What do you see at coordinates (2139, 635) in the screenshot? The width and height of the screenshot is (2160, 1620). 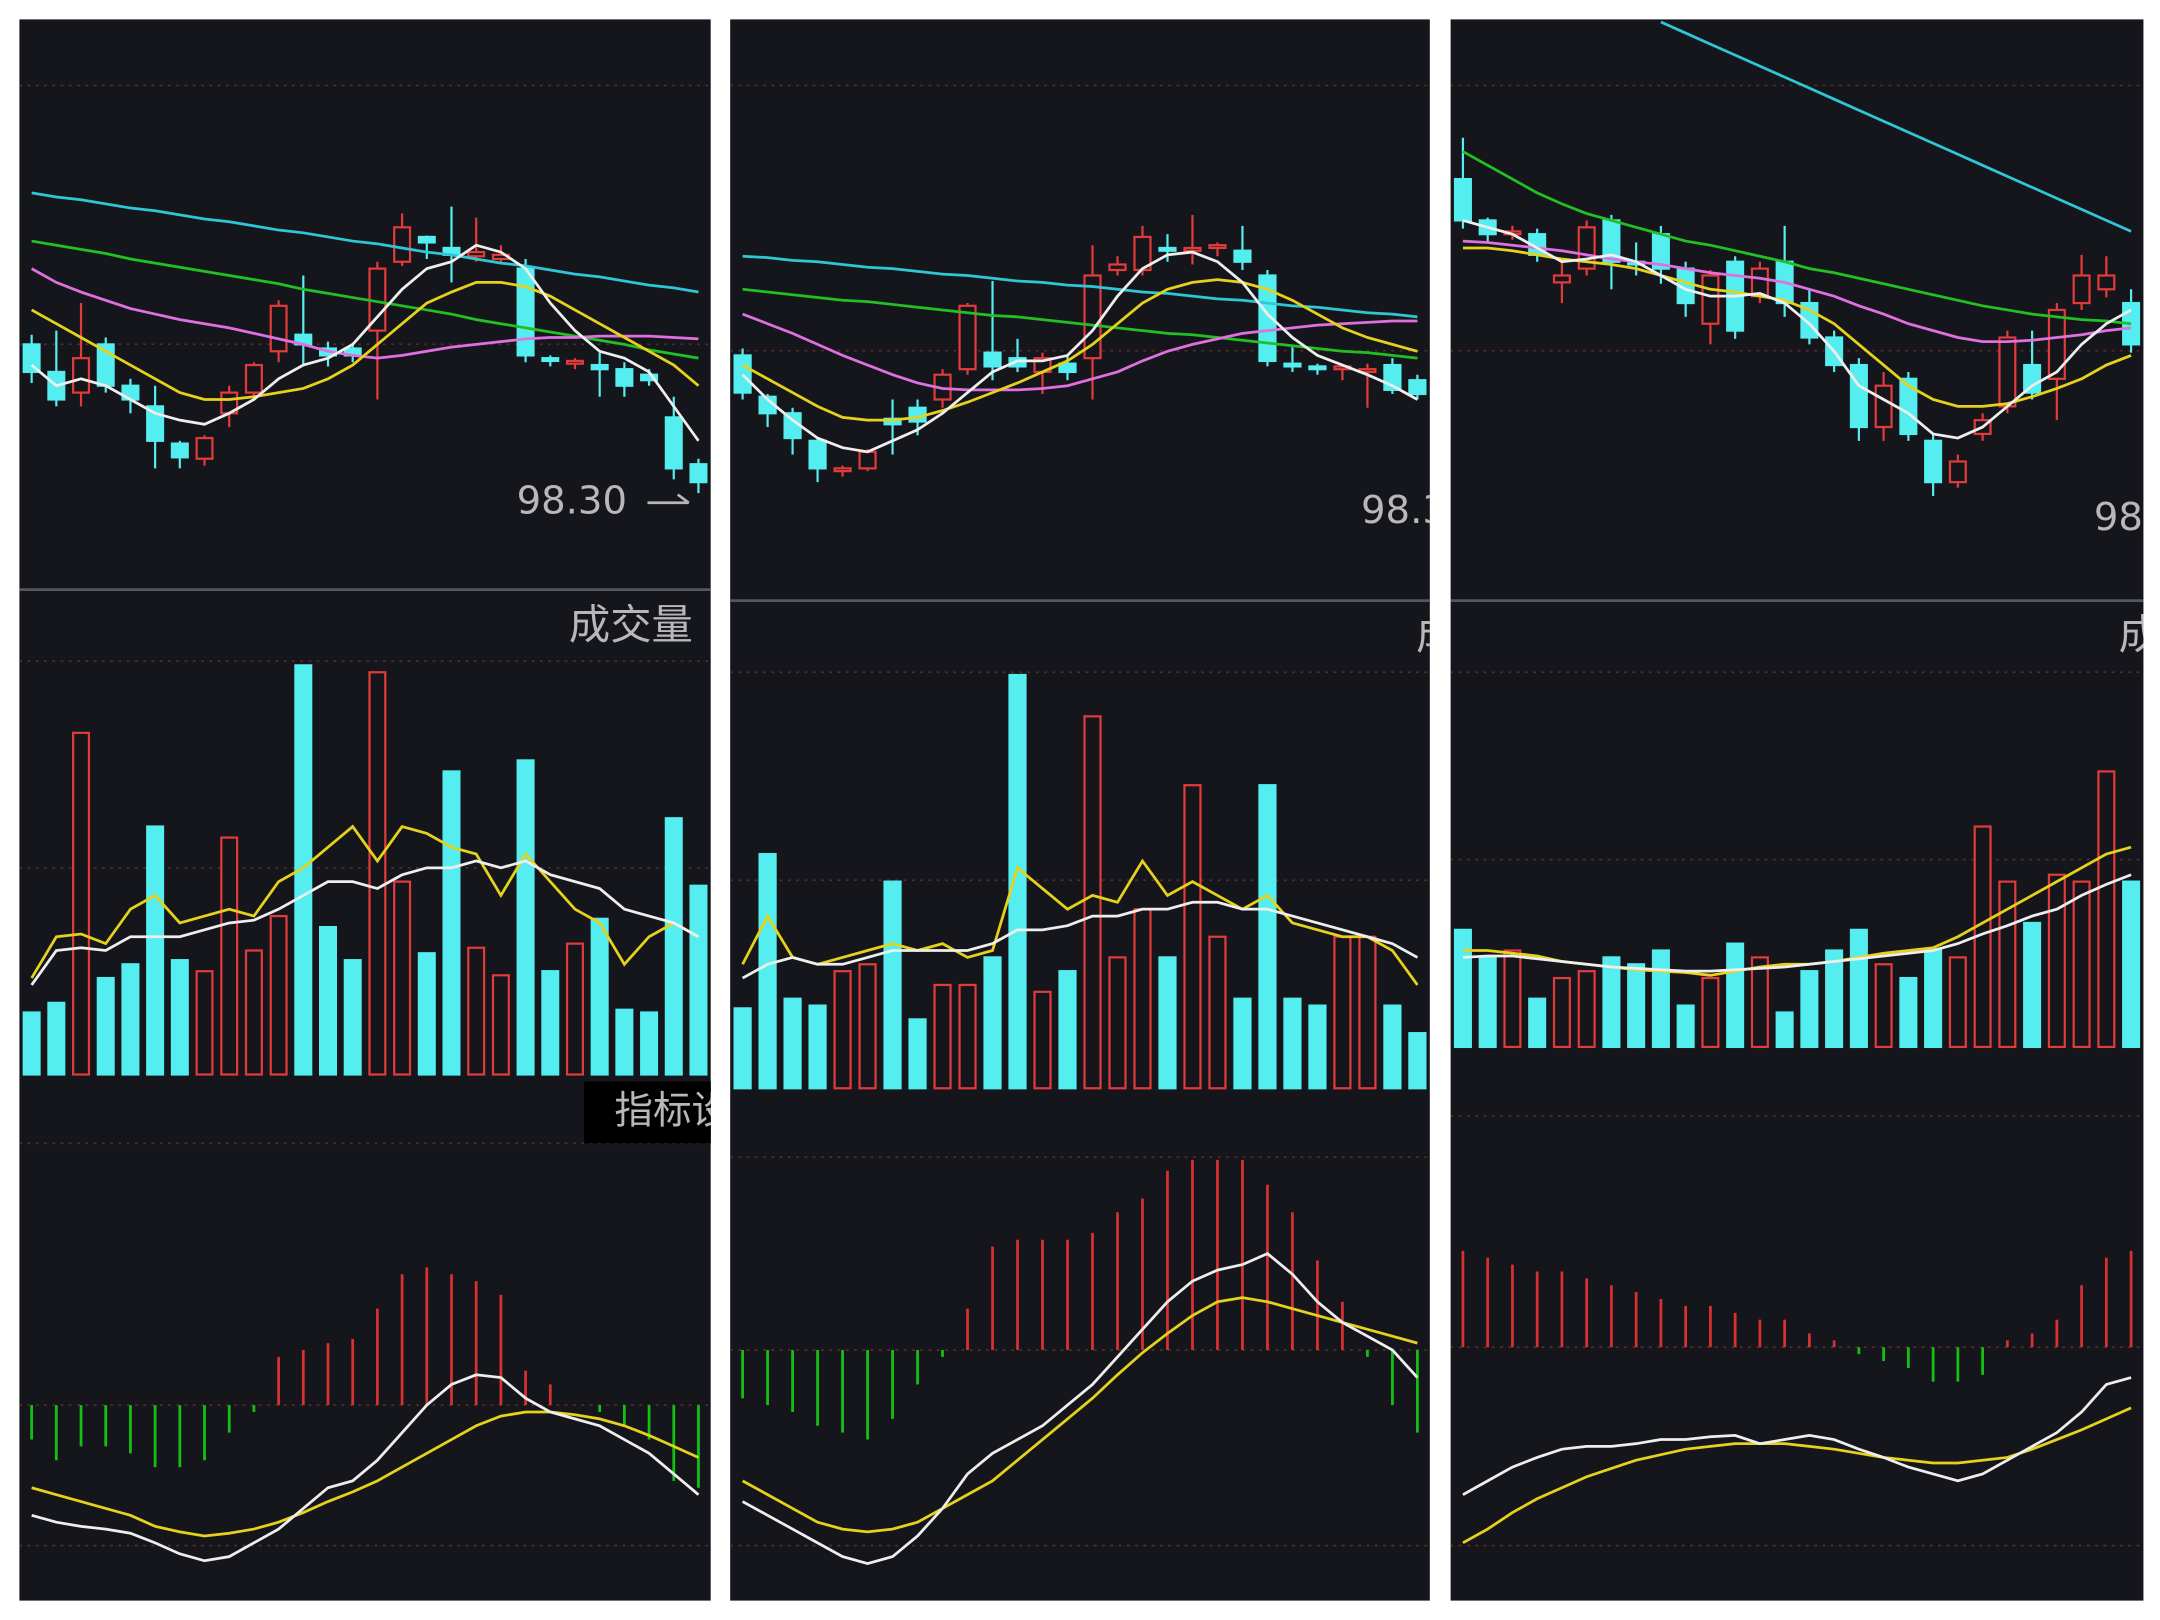 I see `volume-label: 成交量` at bounding box center [2139, 635].